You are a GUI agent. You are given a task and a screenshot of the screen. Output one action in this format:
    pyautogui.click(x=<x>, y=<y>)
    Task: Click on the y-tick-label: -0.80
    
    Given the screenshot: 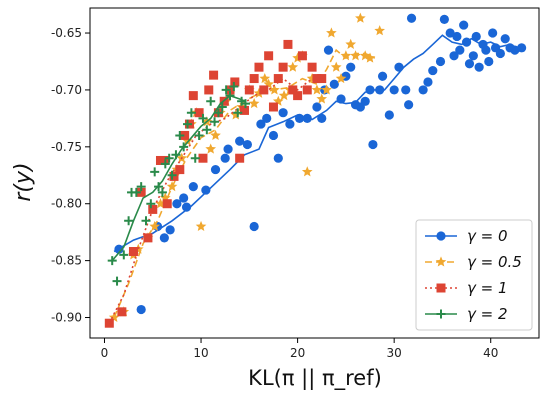 What is the action you would take?
    pyautogui.click(x=66, y=204)
    